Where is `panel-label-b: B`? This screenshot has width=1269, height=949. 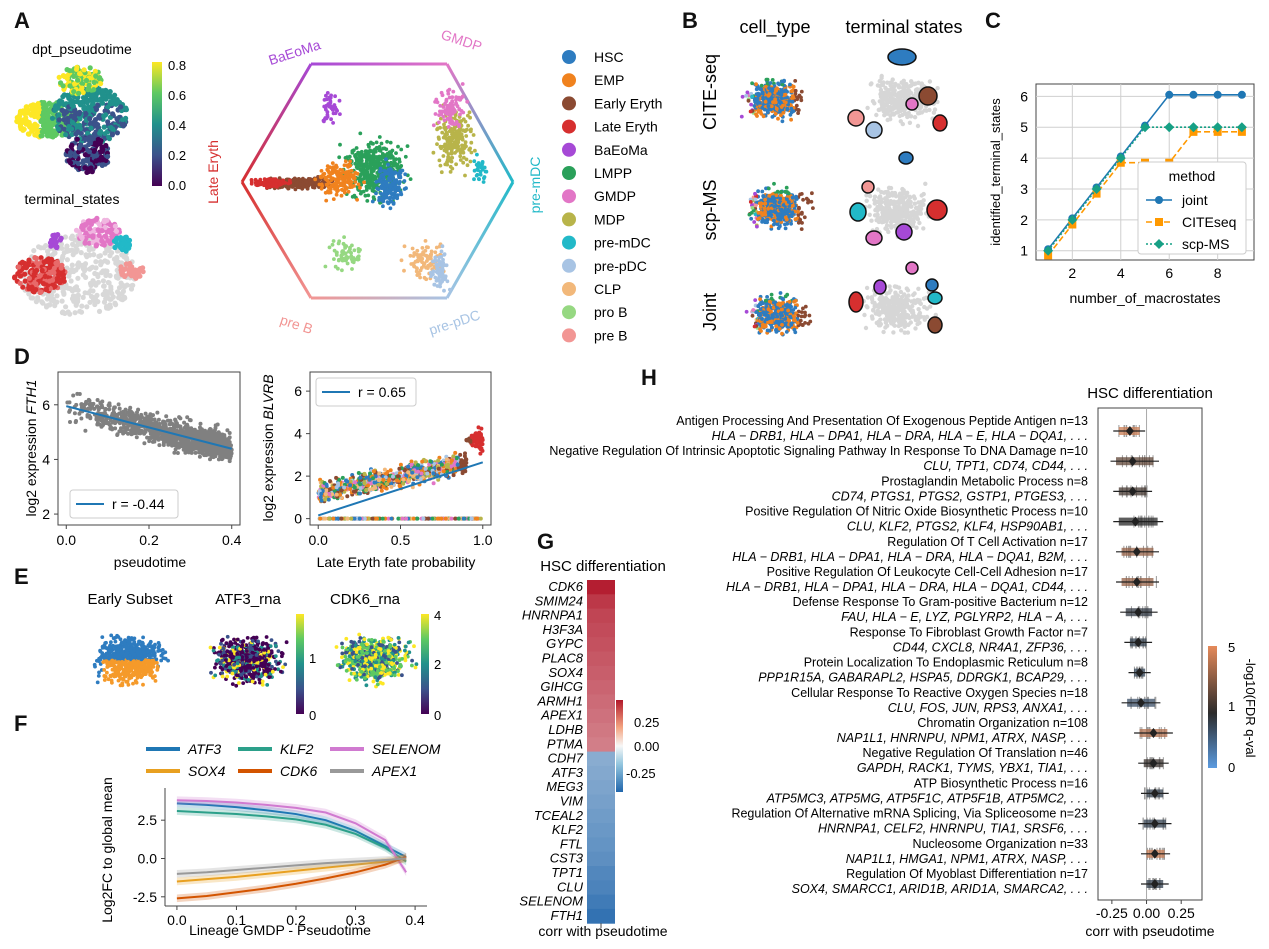
panel-label-b: B is located at coordinates (690, 20).